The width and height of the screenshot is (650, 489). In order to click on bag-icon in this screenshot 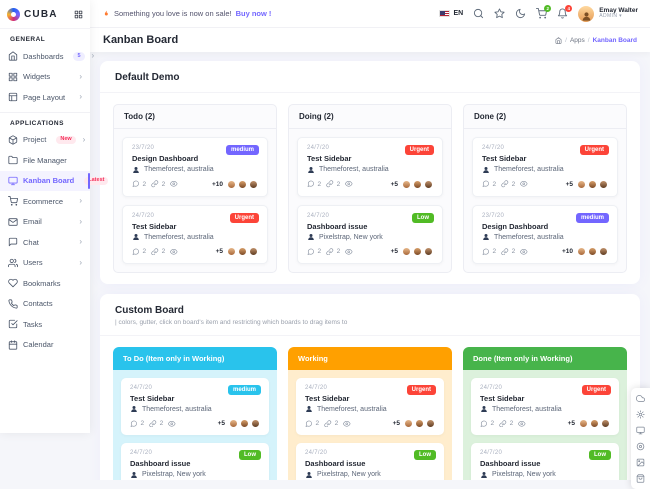, I will do `click(640, 478)`.